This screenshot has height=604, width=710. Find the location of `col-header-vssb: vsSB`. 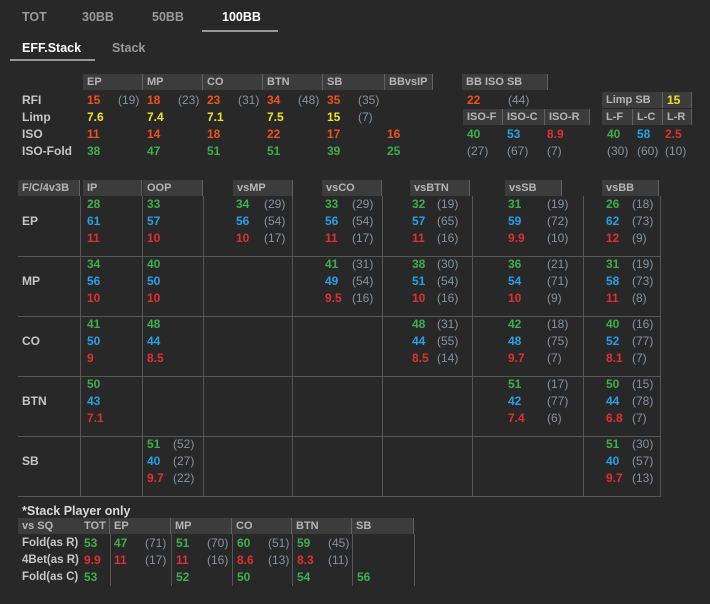

col-header-vssb: vsSB is located at coordinates (533, 188).